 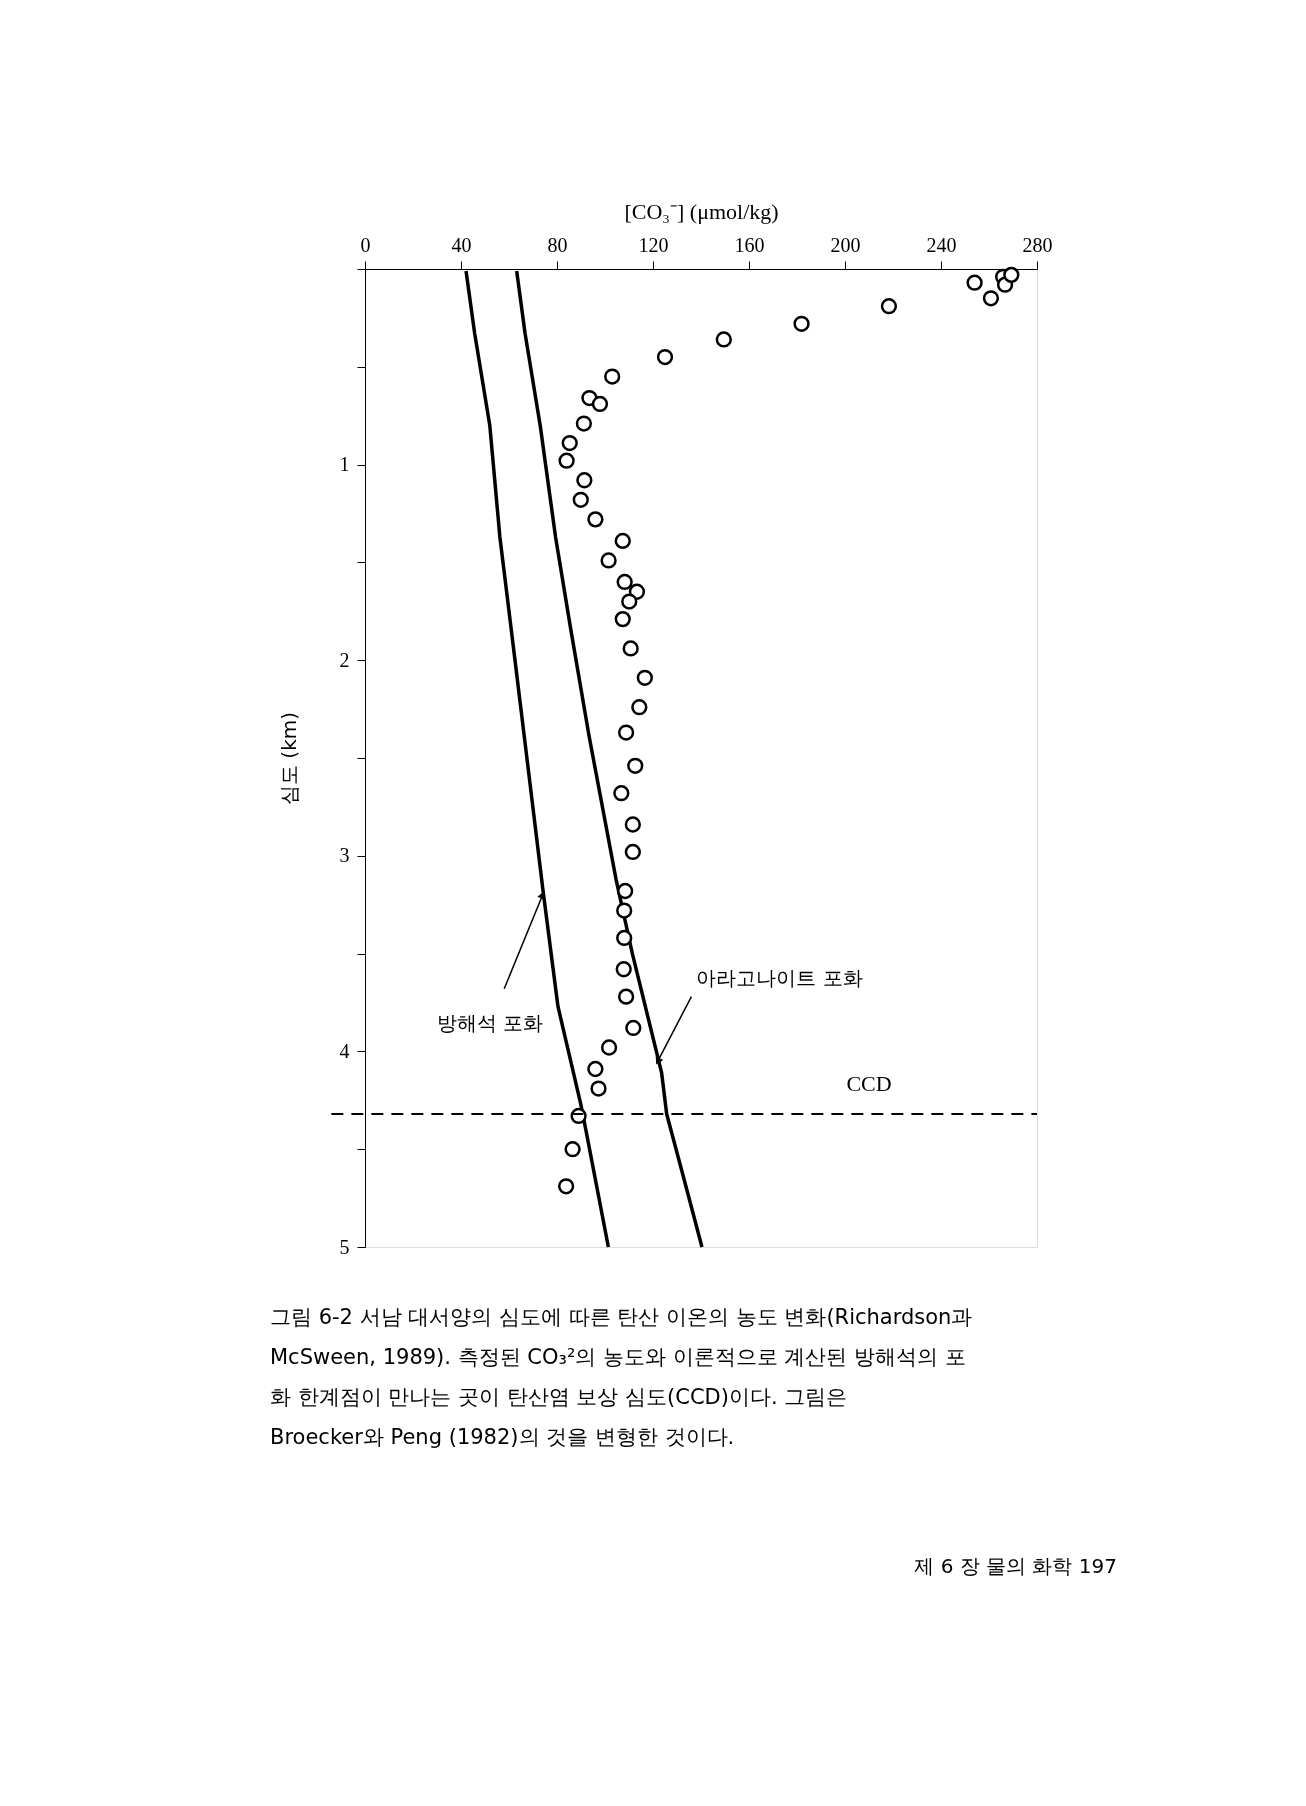 I want to click on x-tick-label: 240, so click(x=941, y=244).